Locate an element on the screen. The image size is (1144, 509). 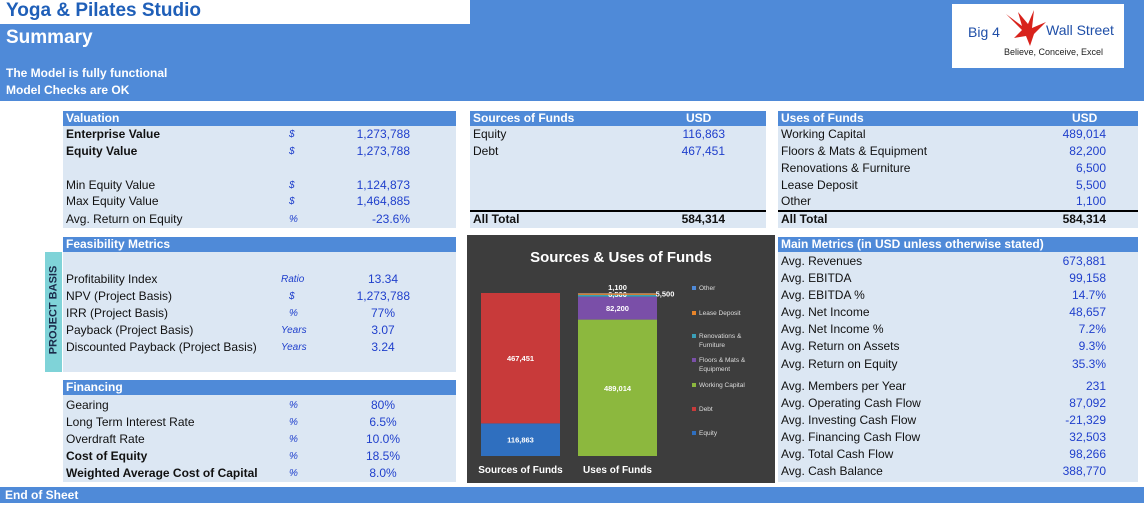
metric-value: 98,266 is located at coordinates (1087, 454).